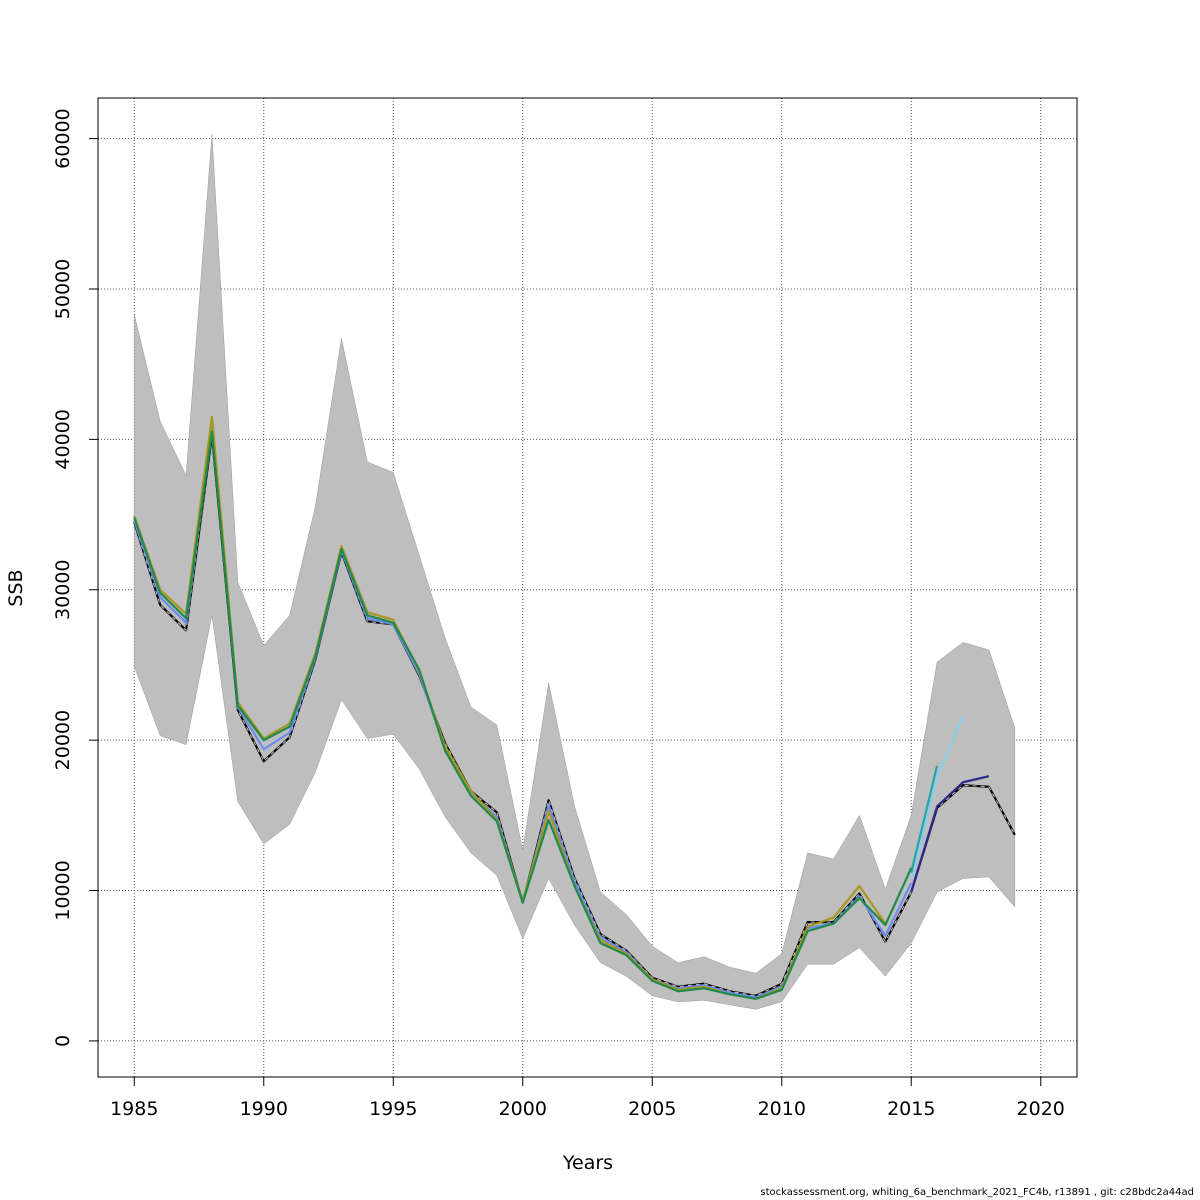 Image resolution: width=1200 pixels, height=1200 pixels. I want to click on y-tick-label: 40000, so click(63, 439).